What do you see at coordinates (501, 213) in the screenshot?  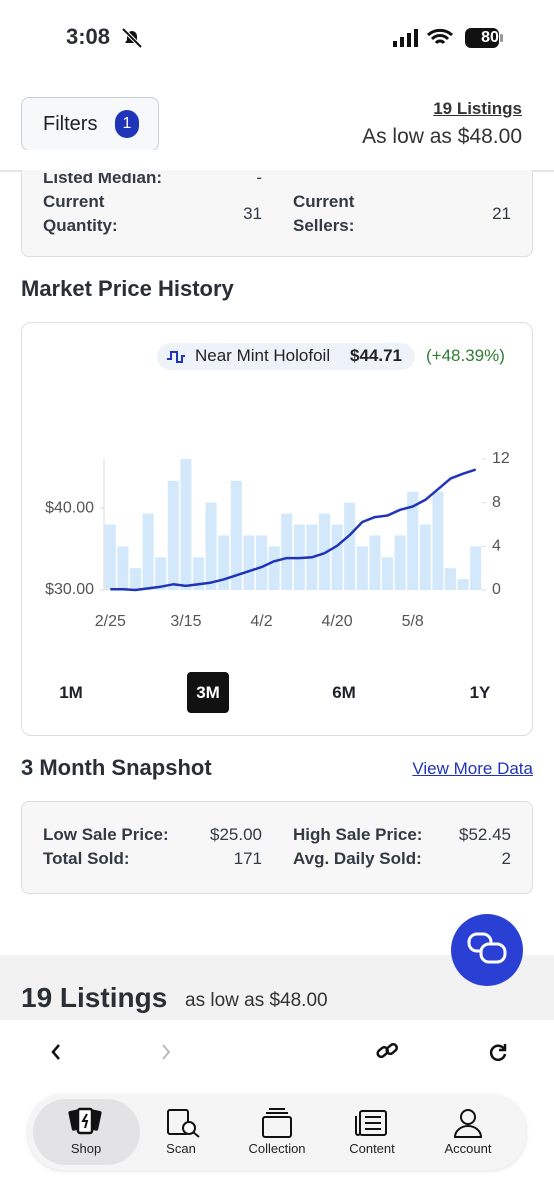 I see `stat-value: 21` at bounding box center [501, 213].